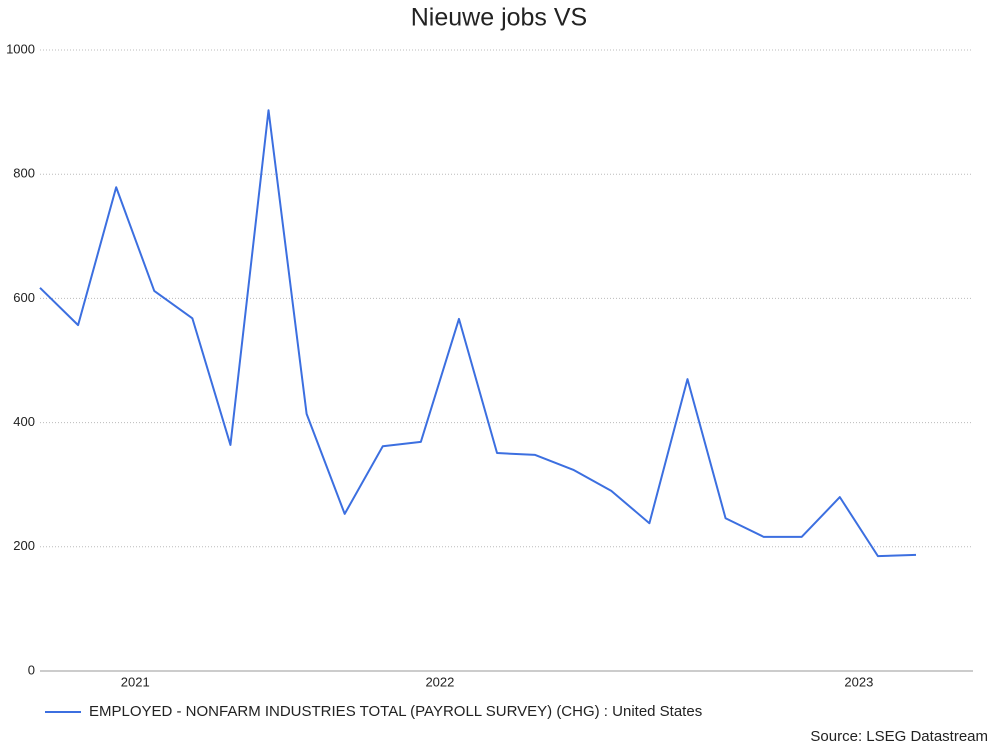 The height and width of the screenshot is (748, 997). I want to click on y-tick-label: 800, so click(24, 173).